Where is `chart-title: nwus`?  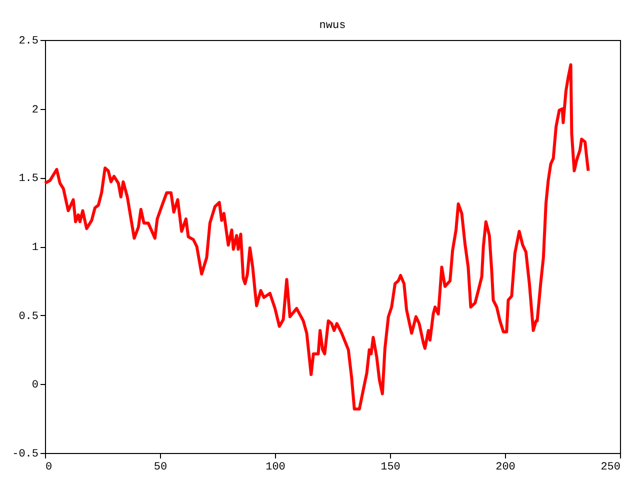 chart-title: nwus is located at coordinates (332, 26).